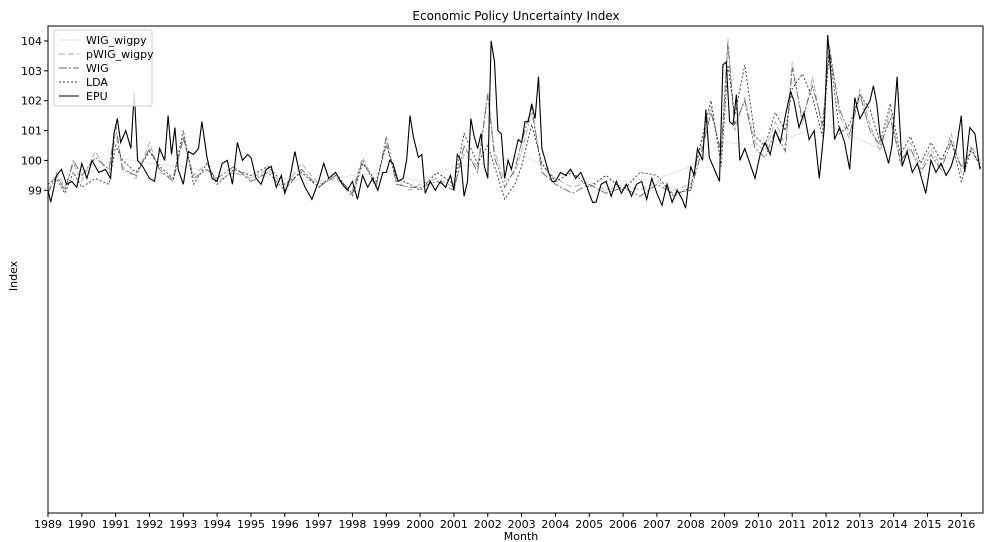  I want to click on x-tick-label: 2009, so click(725, 524).